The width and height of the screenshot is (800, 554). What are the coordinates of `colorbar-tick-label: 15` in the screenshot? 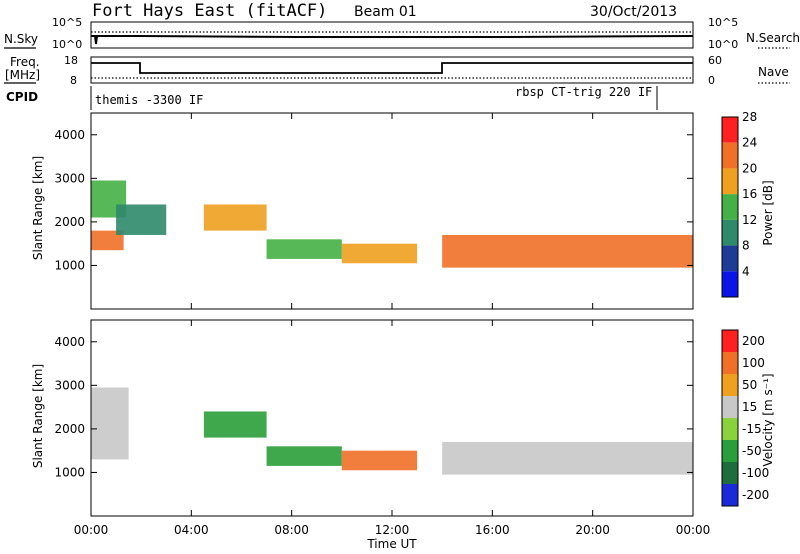 It's located at (749, 407).